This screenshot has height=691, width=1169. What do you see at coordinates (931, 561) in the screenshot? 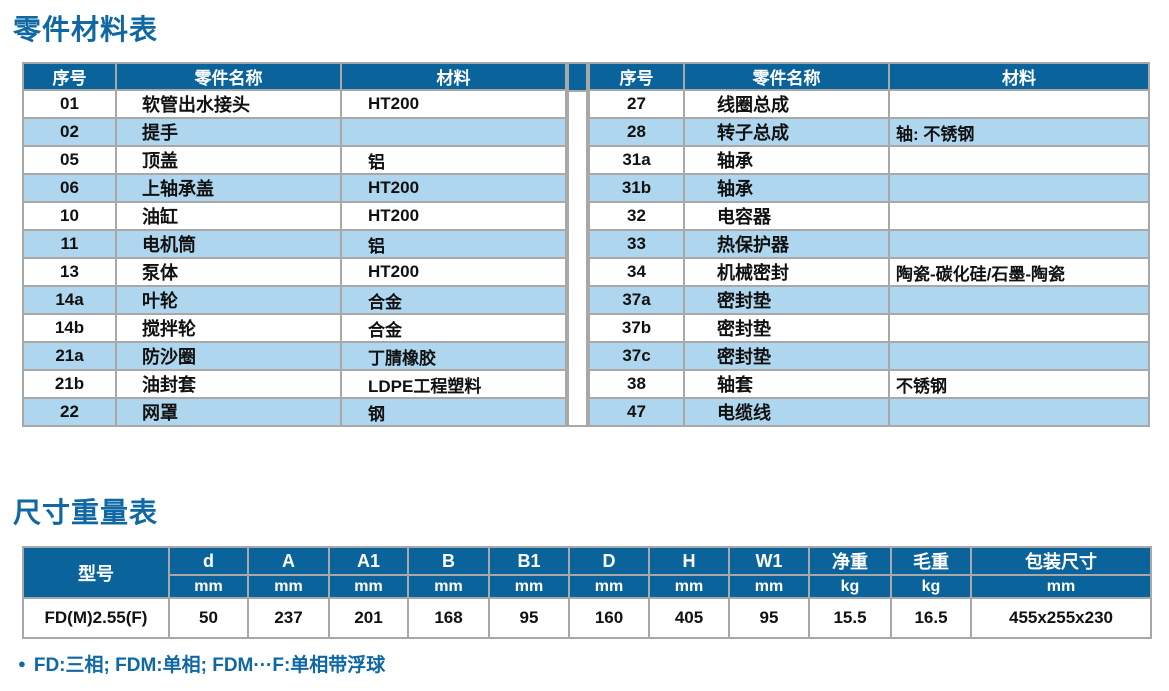
I see `dim-col-label: 毛重` at bounding box center [931, 561].